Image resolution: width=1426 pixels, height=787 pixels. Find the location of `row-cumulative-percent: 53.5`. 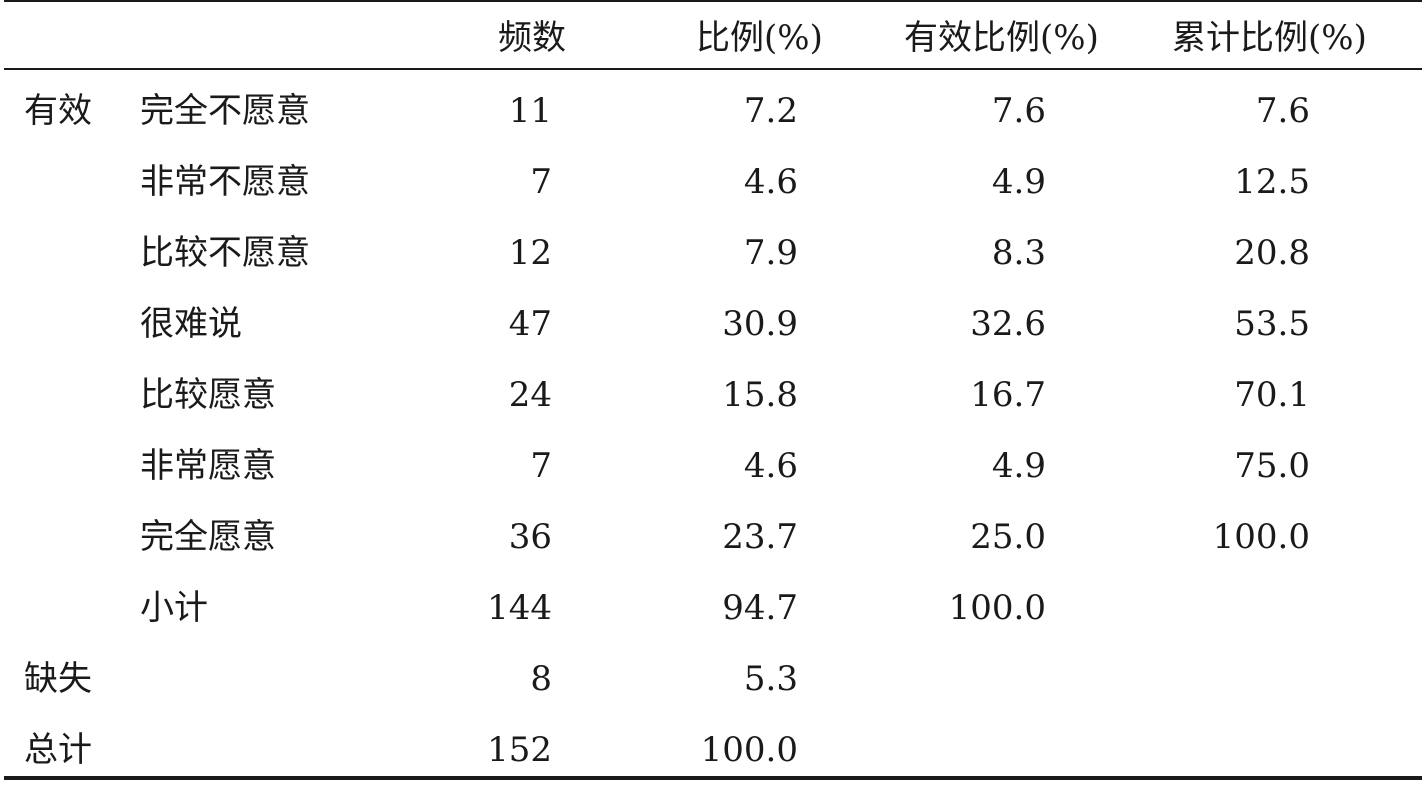

row-cumulative-percent: 53.5 is located at coordinates (1272, 324).